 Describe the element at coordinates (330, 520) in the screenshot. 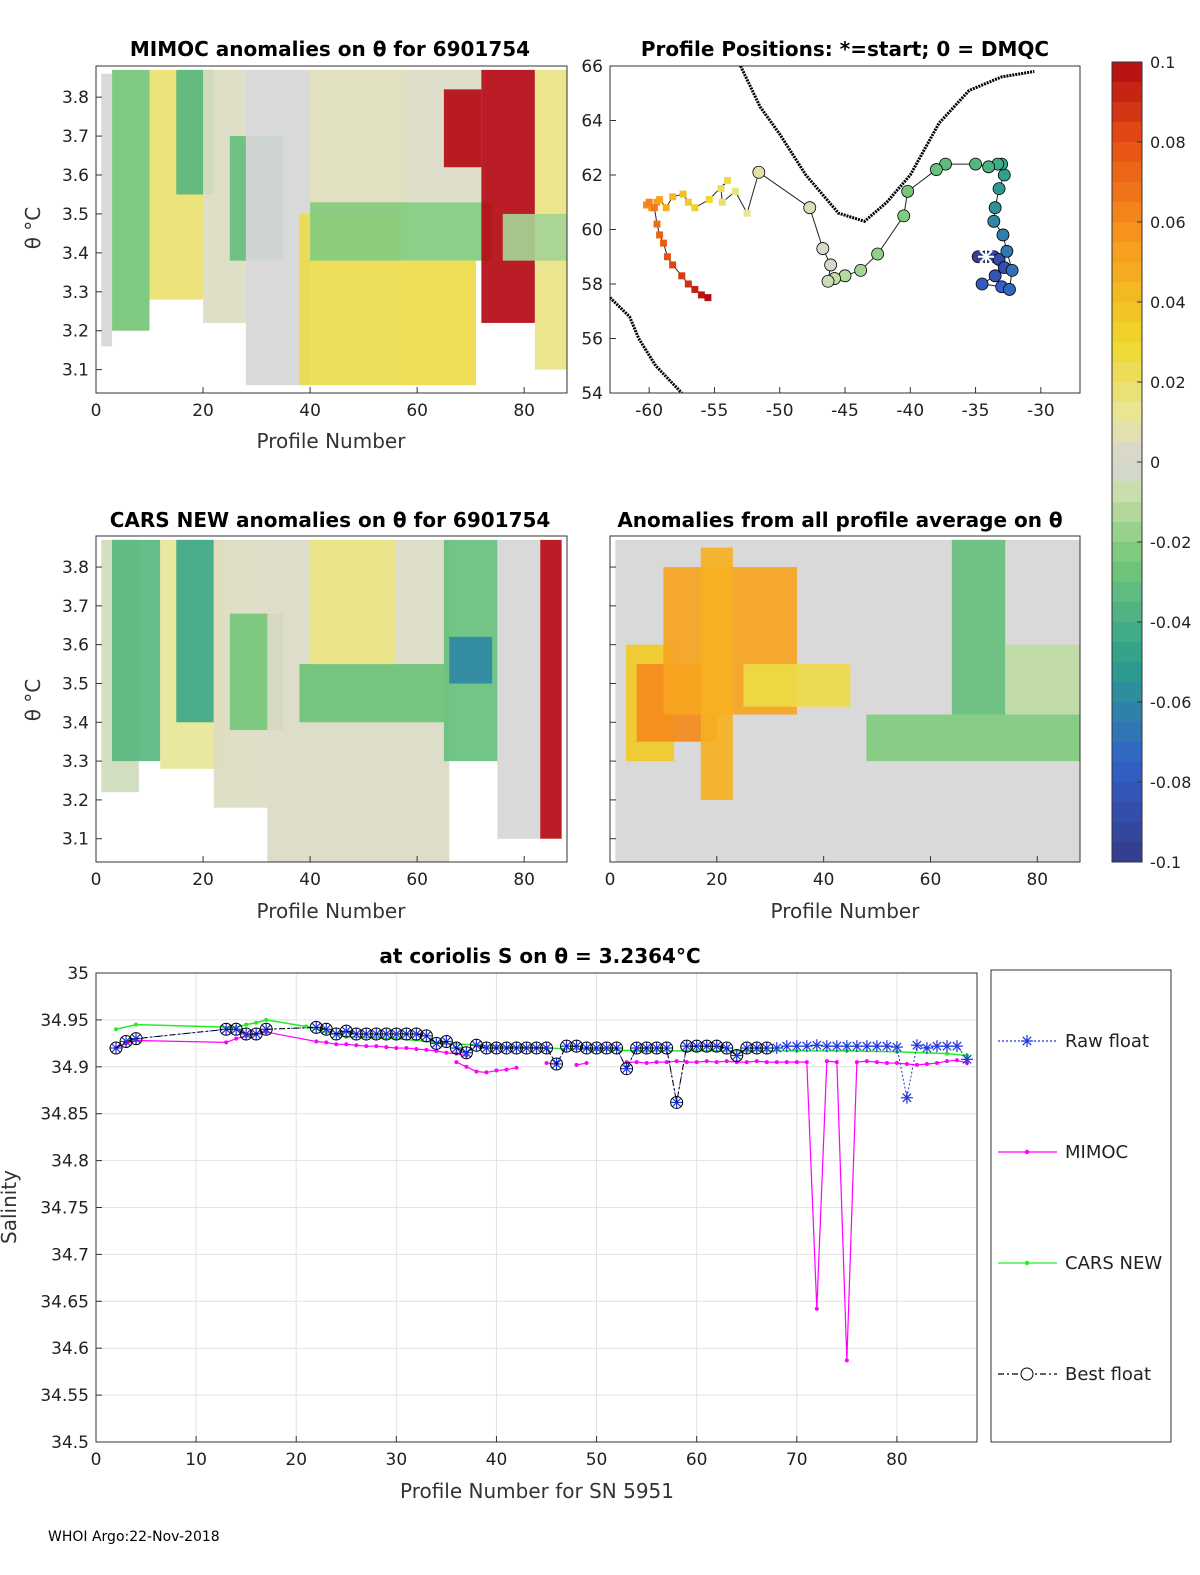

I see `cars-title: CARS NEW anomalies on θ for 6901754` at that location.